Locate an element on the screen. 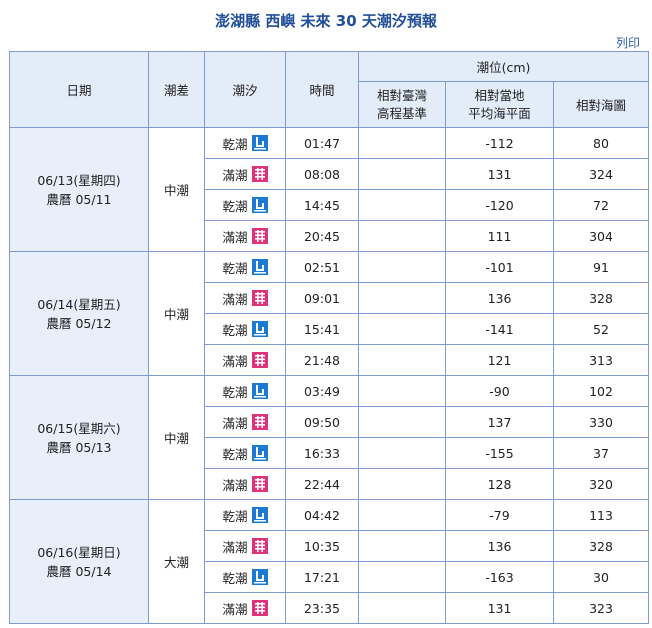 The image size is (652, 628). chart-datum-cell: 37 is located at coordinates (601, 453).